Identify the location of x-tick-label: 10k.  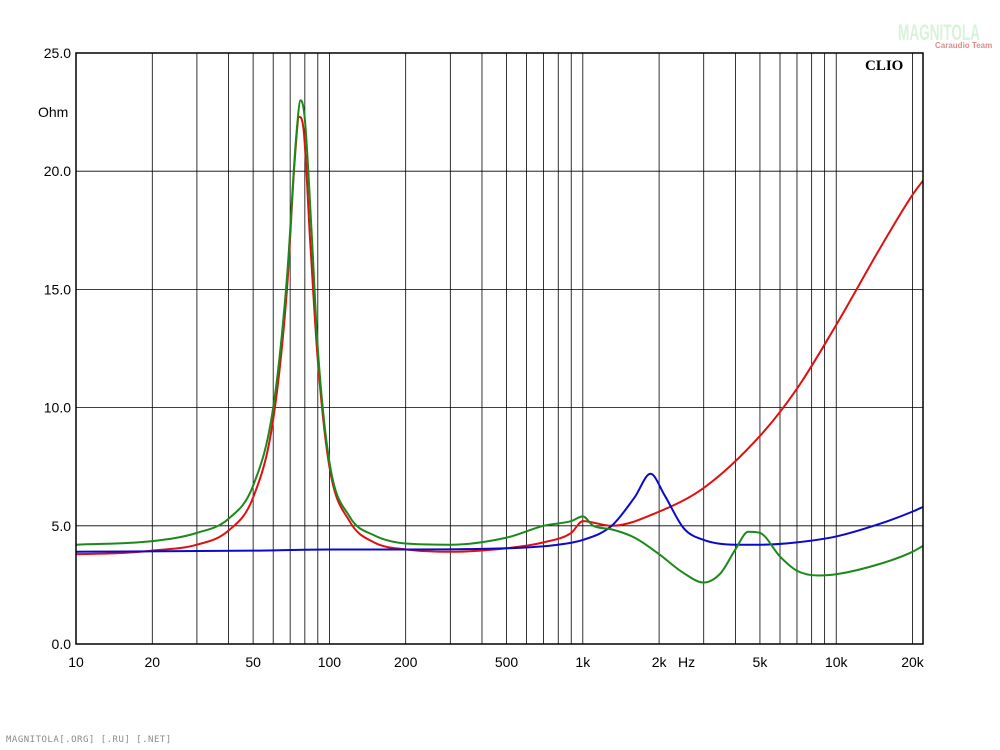
(837, 662).